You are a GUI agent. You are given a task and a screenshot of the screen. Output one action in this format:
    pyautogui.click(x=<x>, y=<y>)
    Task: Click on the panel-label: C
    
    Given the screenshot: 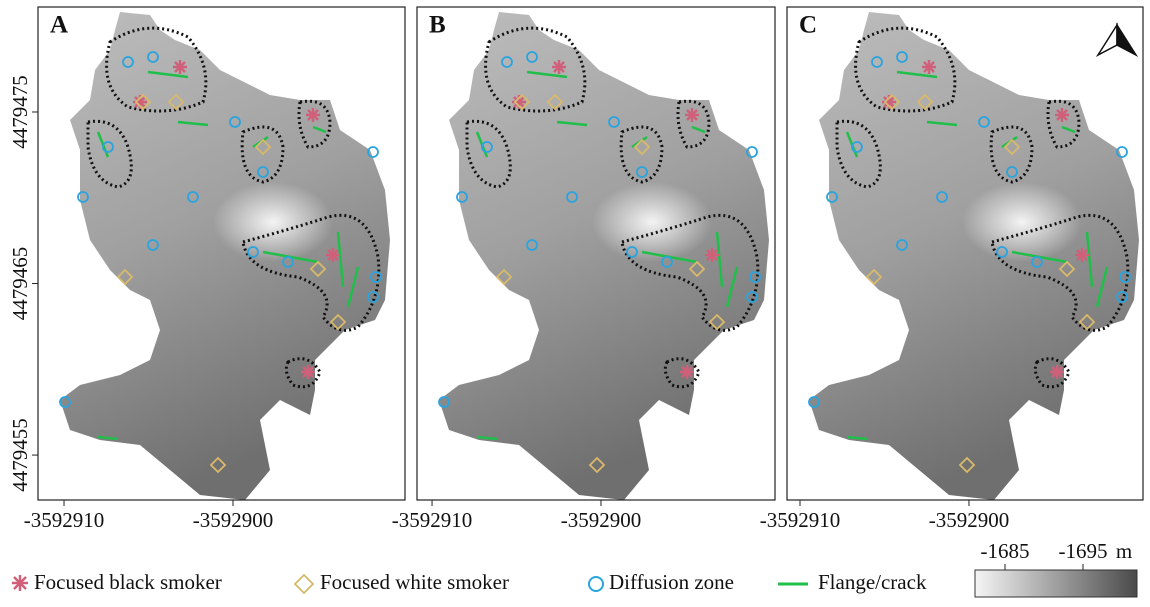 What is the action you would take?
    pyautogui.click(x=808, y=25)
    